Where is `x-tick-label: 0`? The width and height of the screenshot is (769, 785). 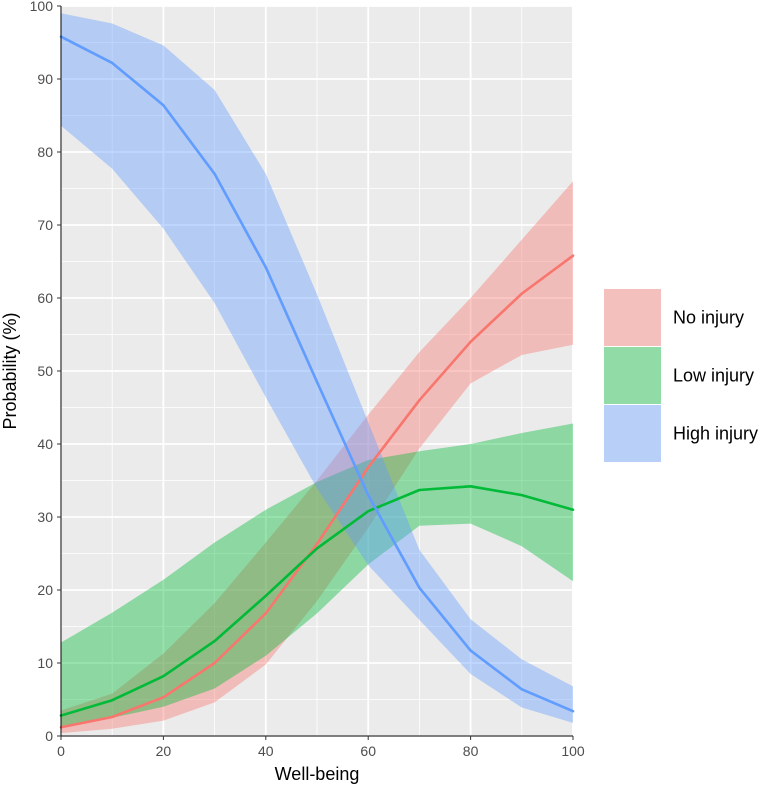
x-tick-label: 0 is located at coordinates (61, 751).